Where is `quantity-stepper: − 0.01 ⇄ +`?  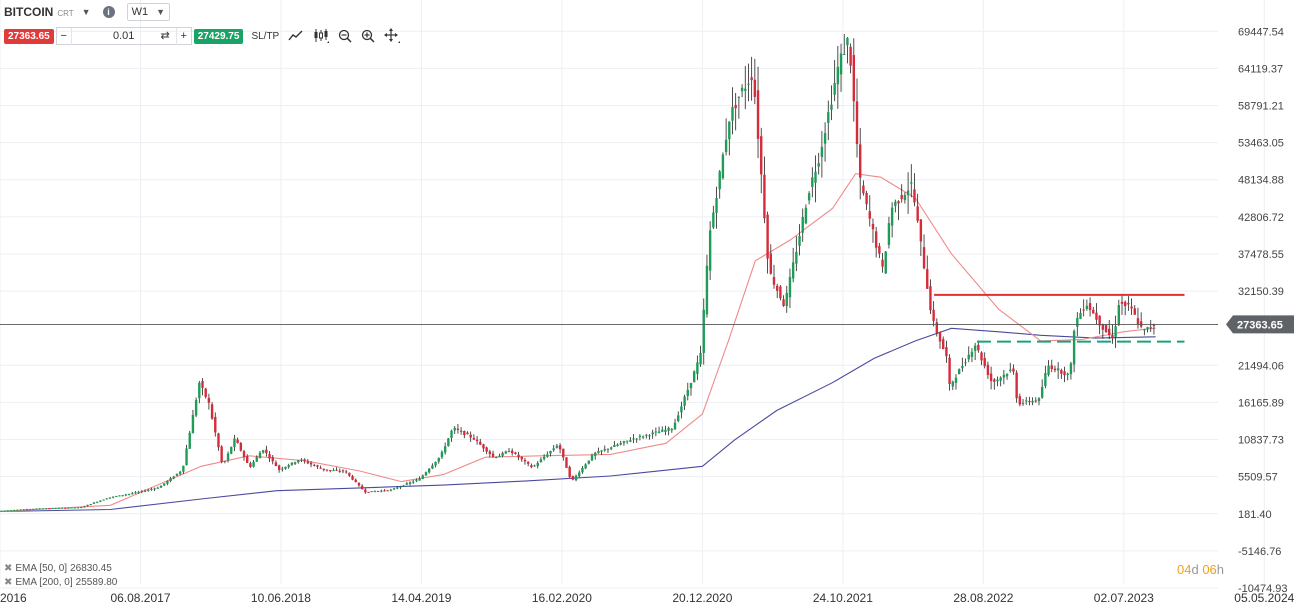 quantity-stepper: − 0.01 ⇄ + is located at coordinates (123, 36).